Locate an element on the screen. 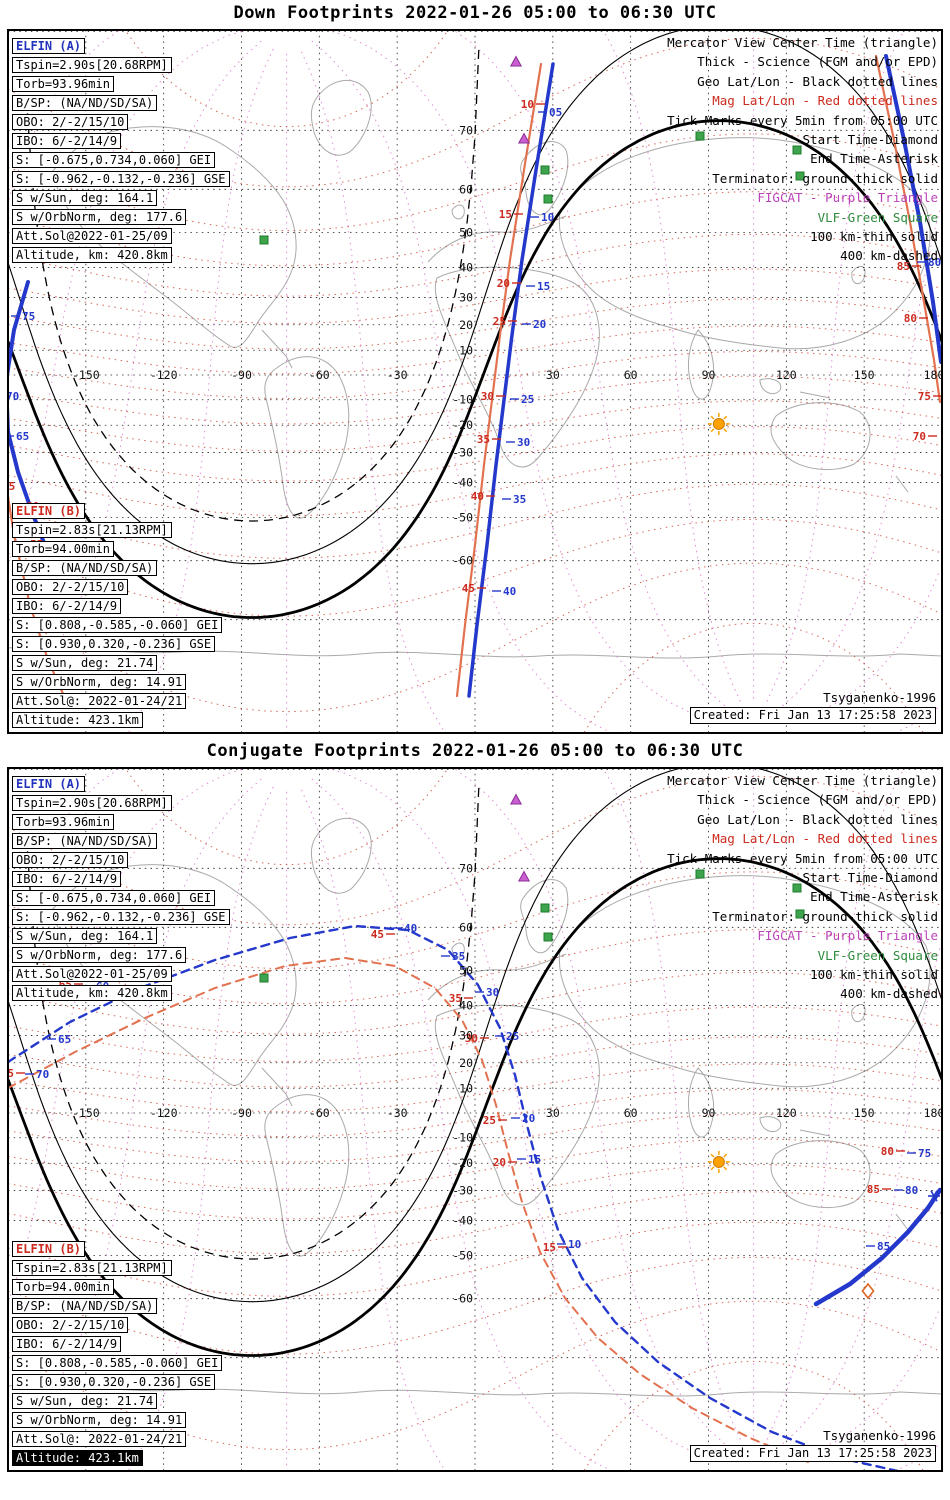 The image size is (950, 1500). satellite-info-line: S: [0.808,-0.585,-0.060] GEI is located at coordinates (117, 1363).